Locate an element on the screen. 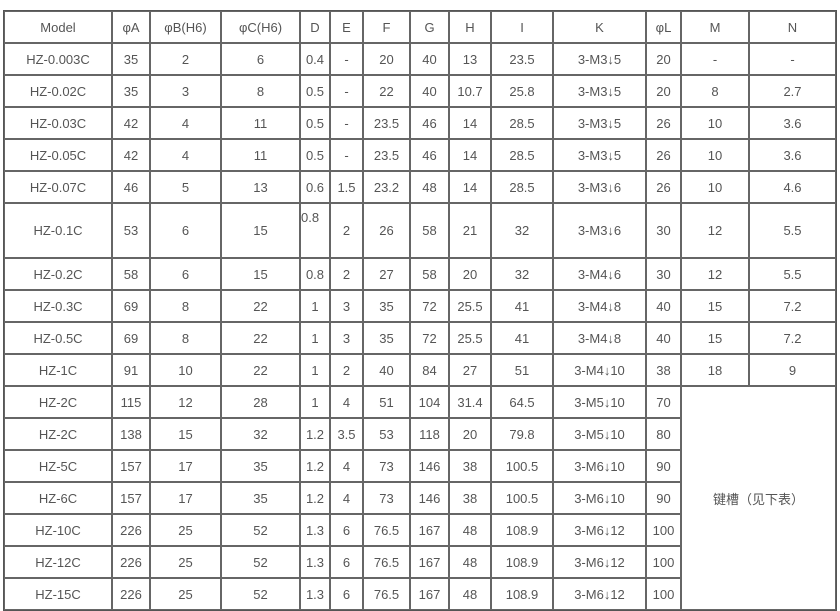 The image size is (840, 611). table-cell: 28 is located at coordinates (260, 402).